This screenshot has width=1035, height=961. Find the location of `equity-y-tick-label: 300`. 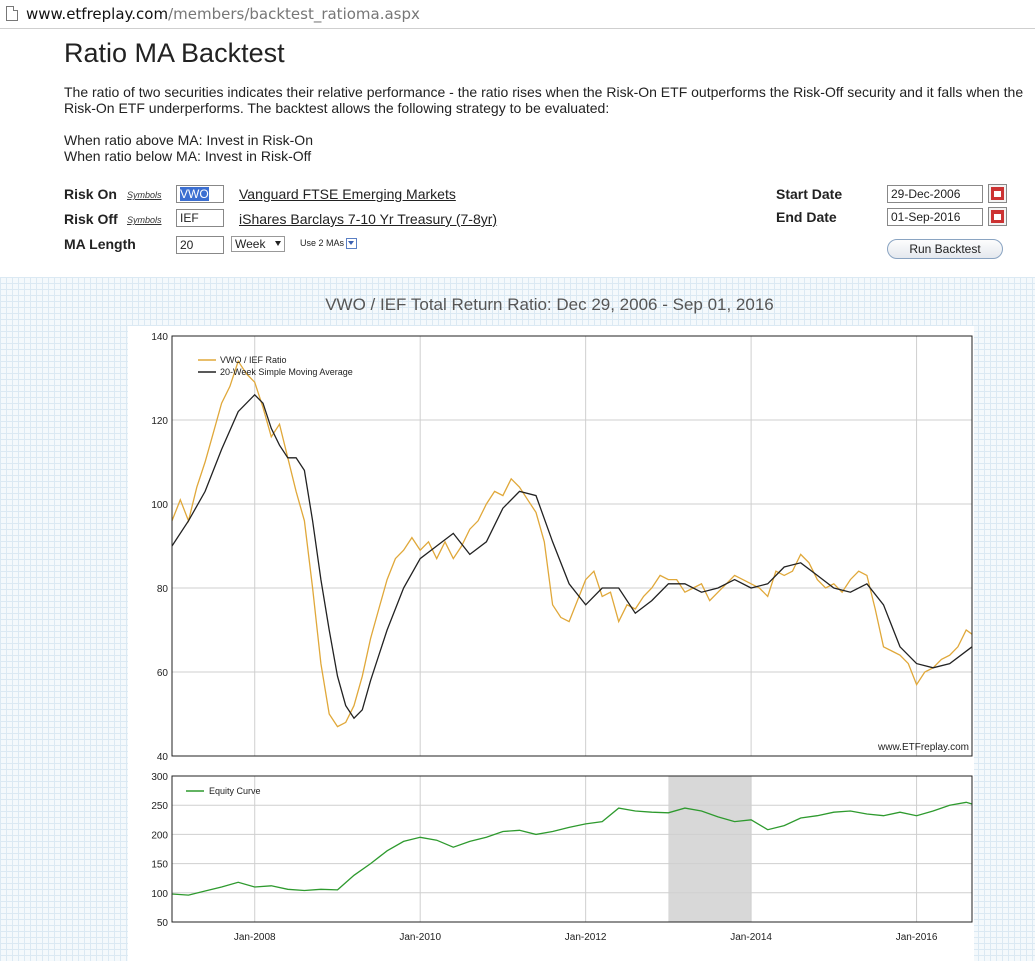

equity-y-tick-label: 300 is located at coordinates (159, 777).